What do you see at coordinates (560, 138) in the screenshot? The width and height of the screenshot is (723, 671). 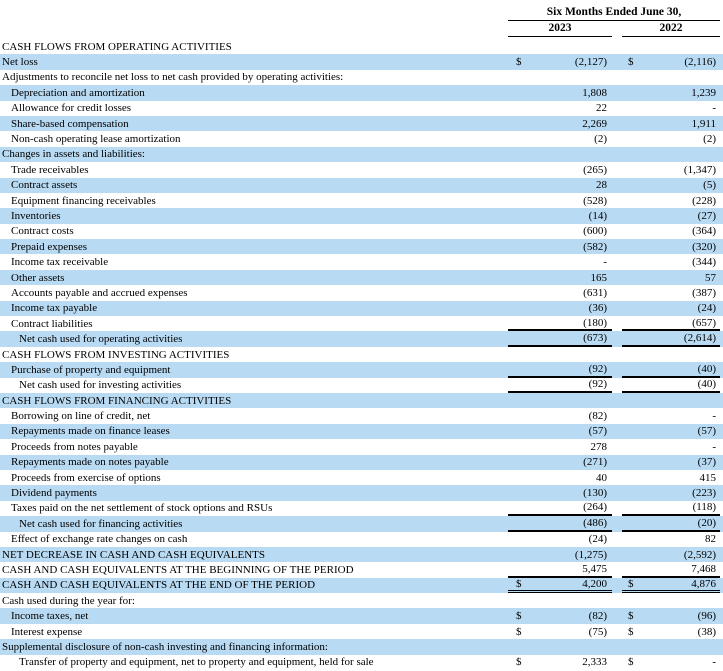 I see `value-cell-2023: (2)` at bounding box center [560, 138].